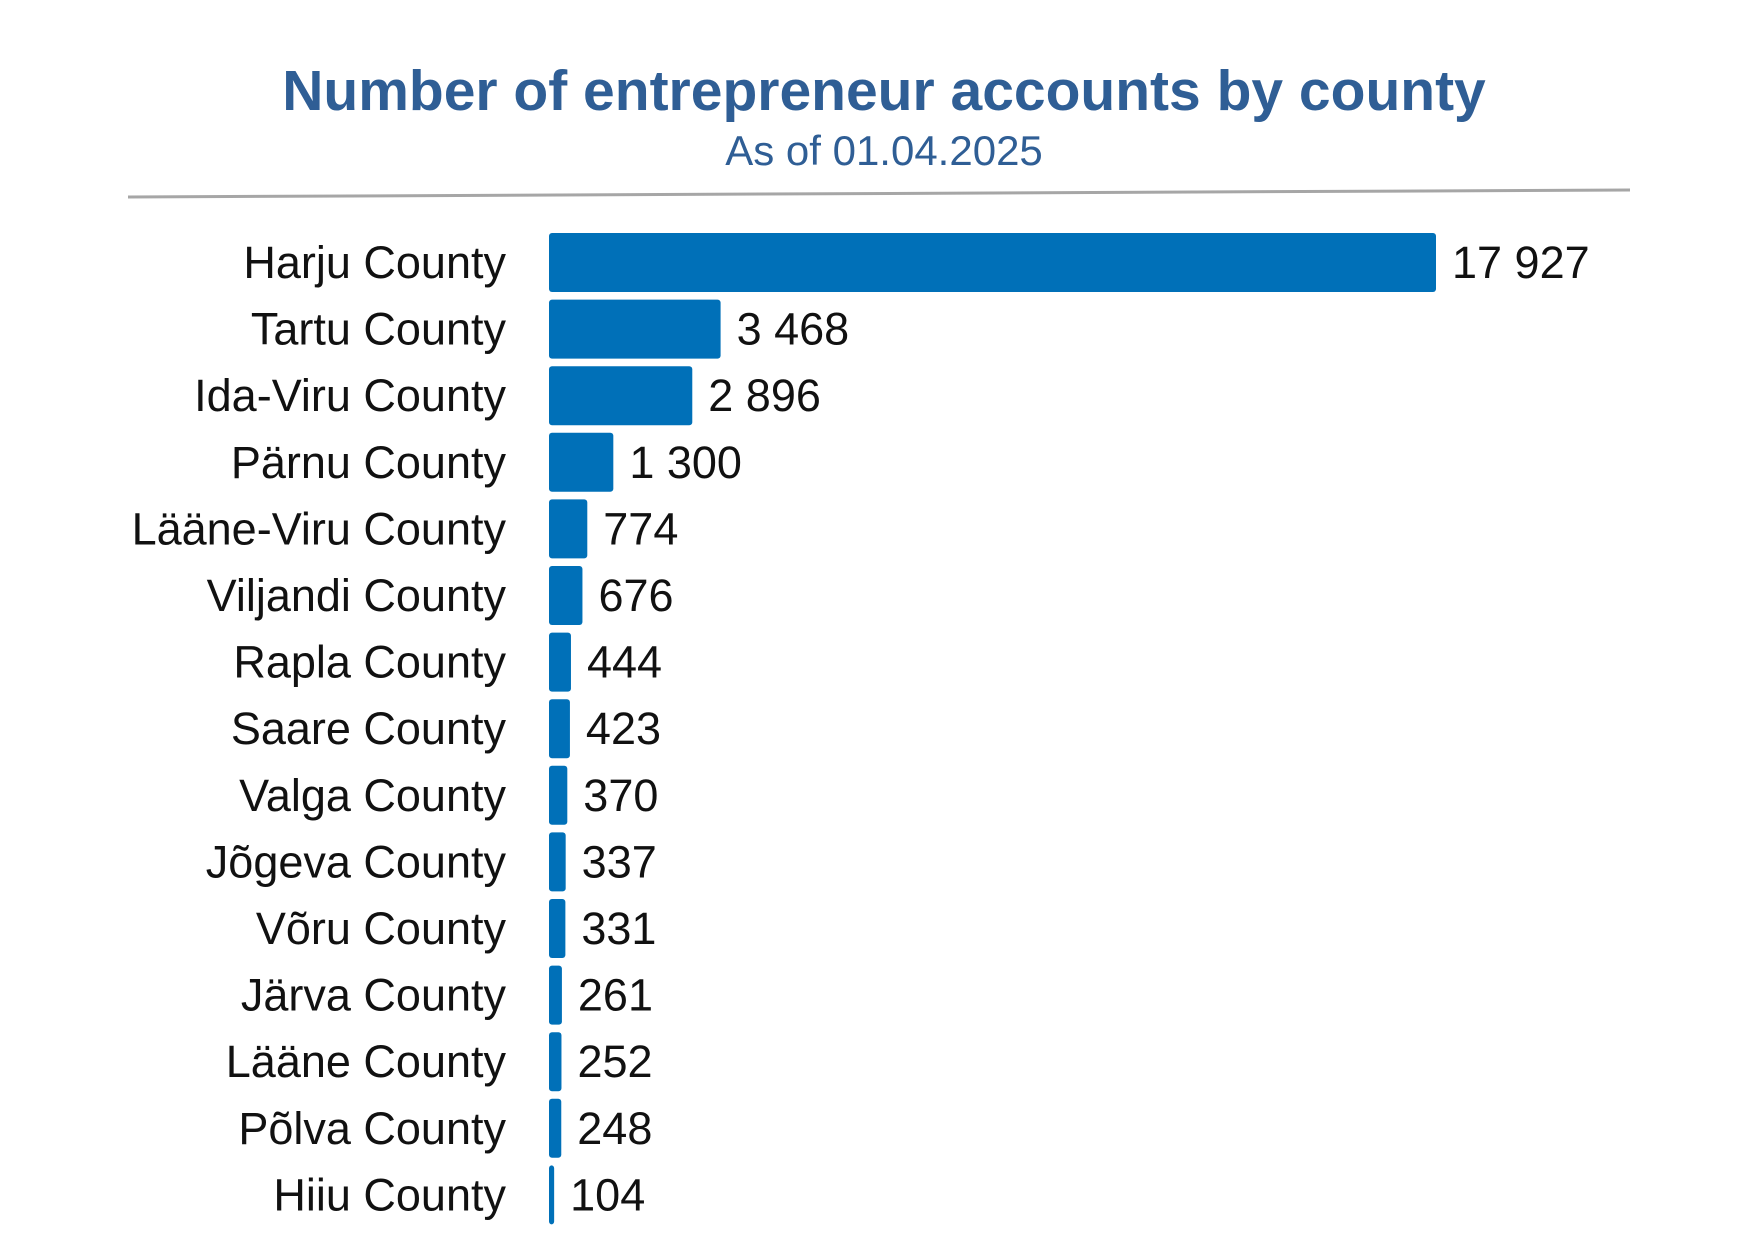  Describe the element at coordinates (618, 928) in the screenshot. I see `value-label: 331` at that location.